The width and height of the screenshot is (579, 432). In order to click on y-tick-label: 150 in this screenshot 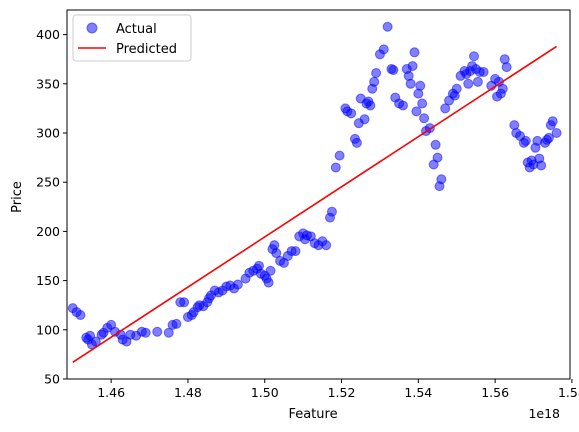, I will do `click(48, 280)`.